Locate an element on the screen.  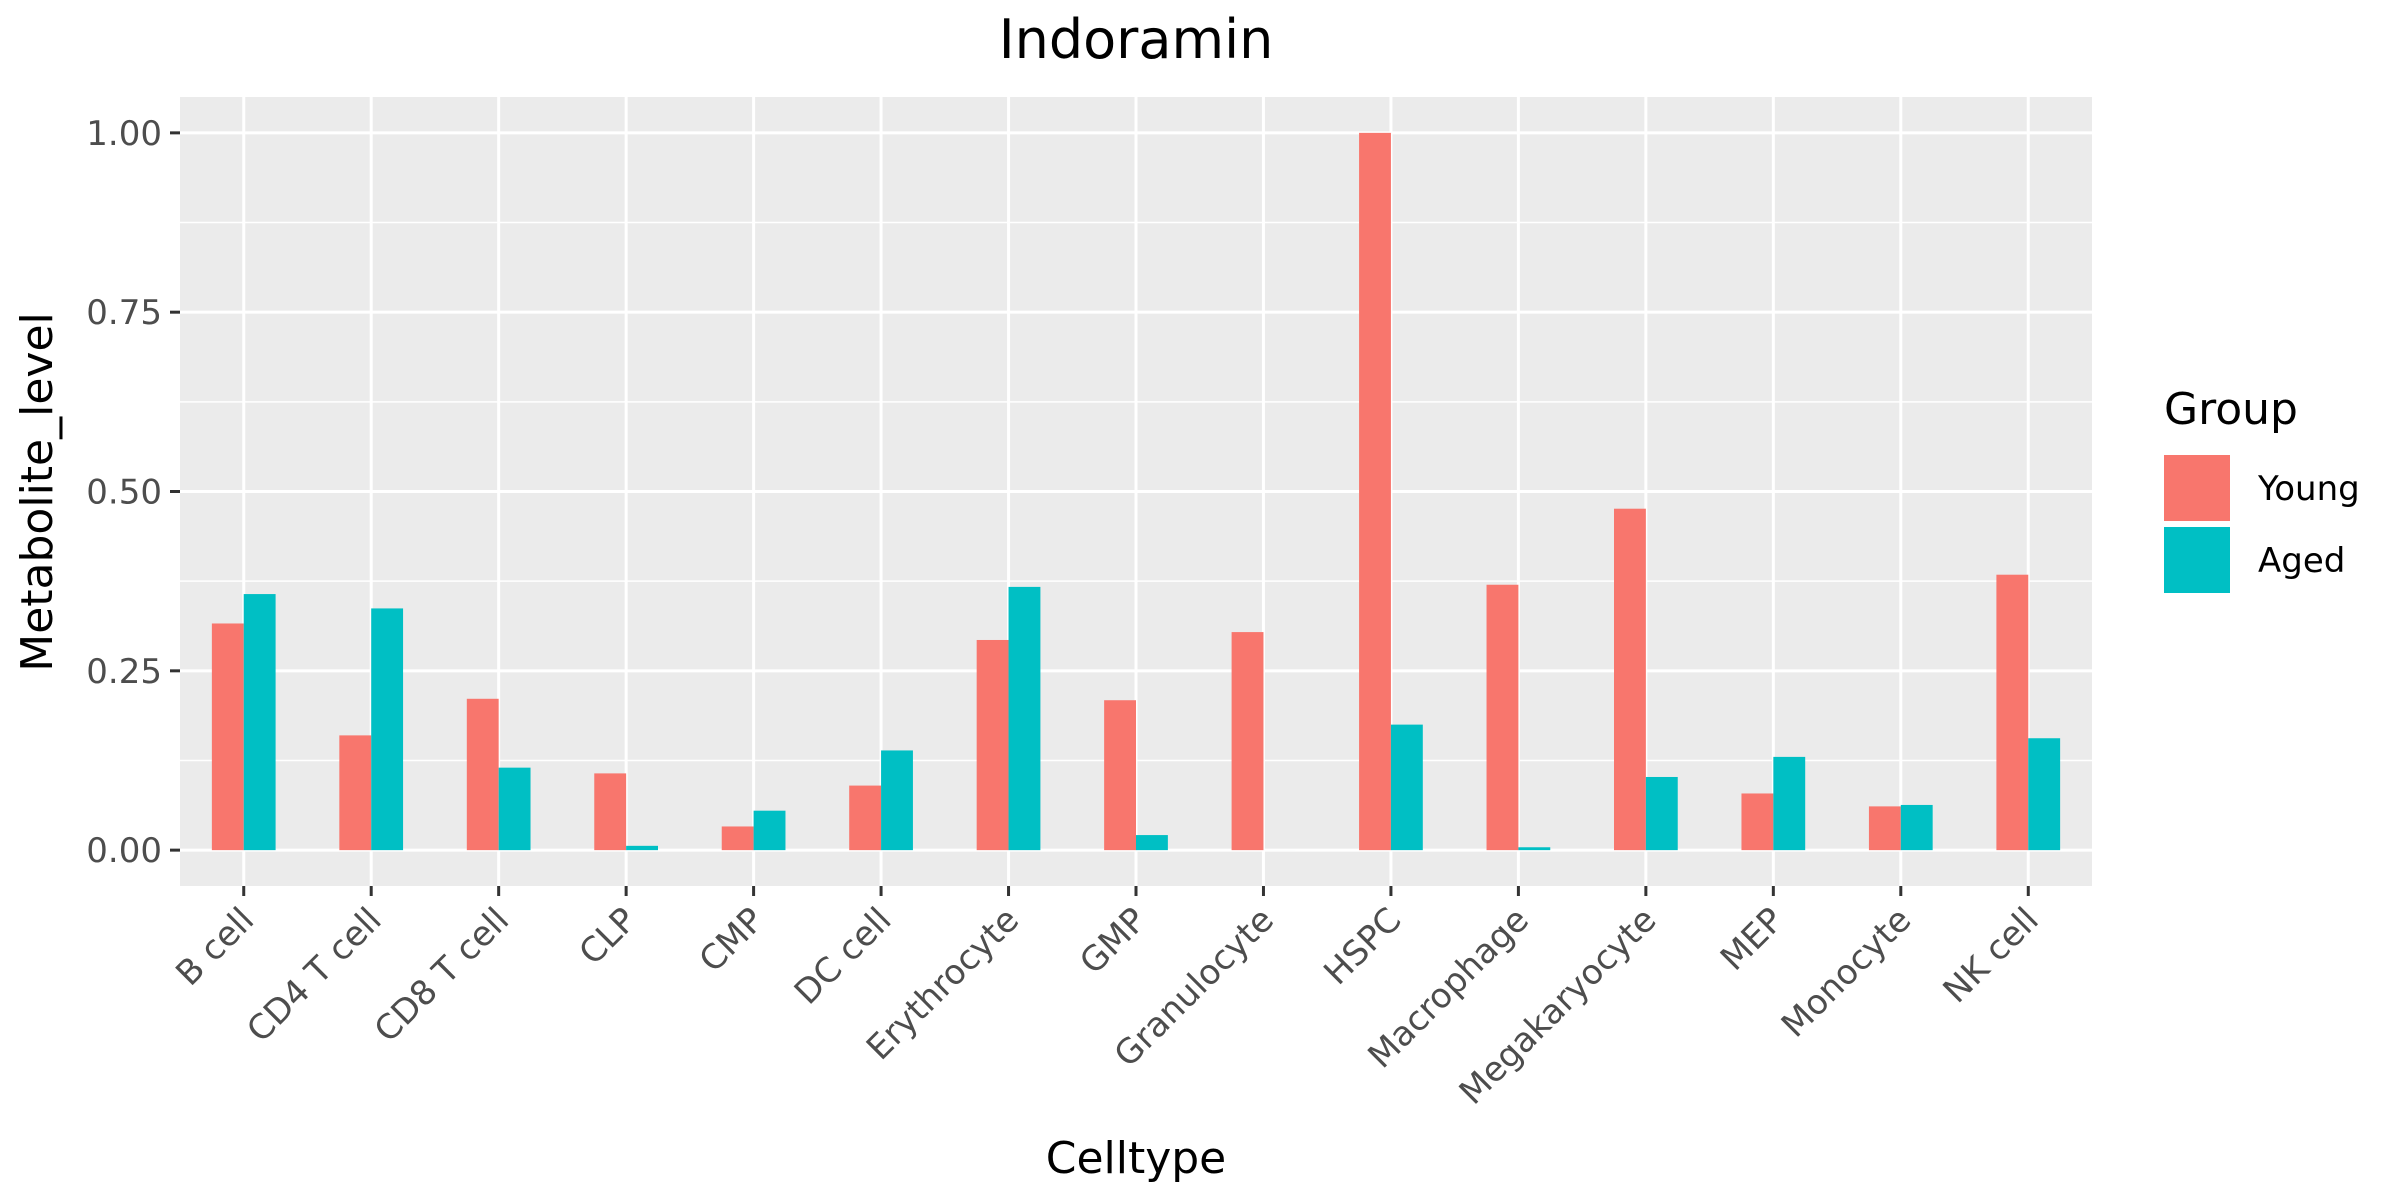
bar-aged-gmp is located at coordinates (1152, 843).